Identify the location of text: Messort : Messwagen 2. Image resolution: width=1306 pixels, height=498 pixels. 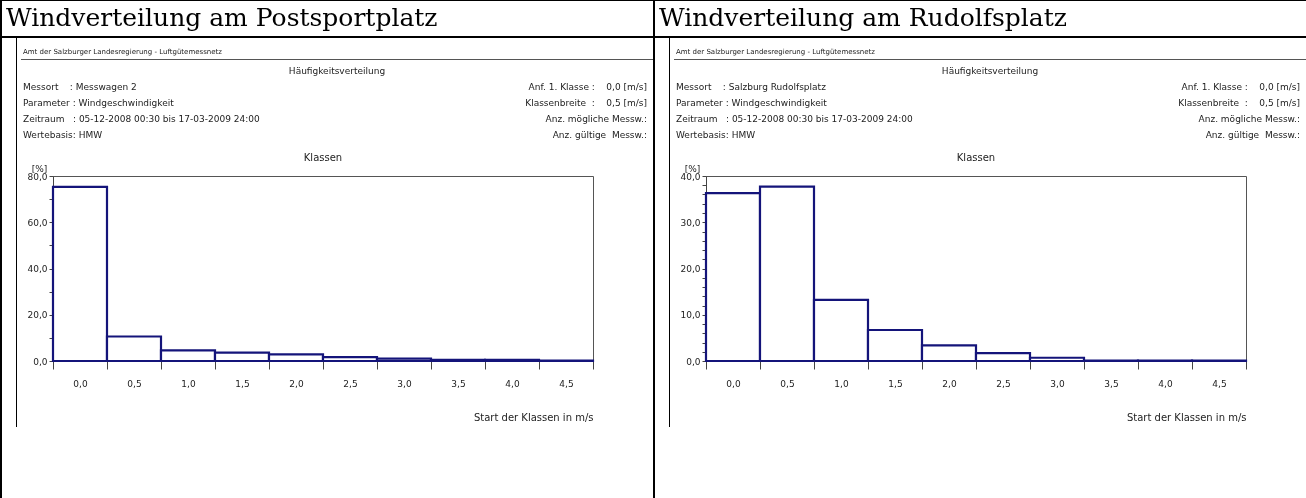
(80, 87).